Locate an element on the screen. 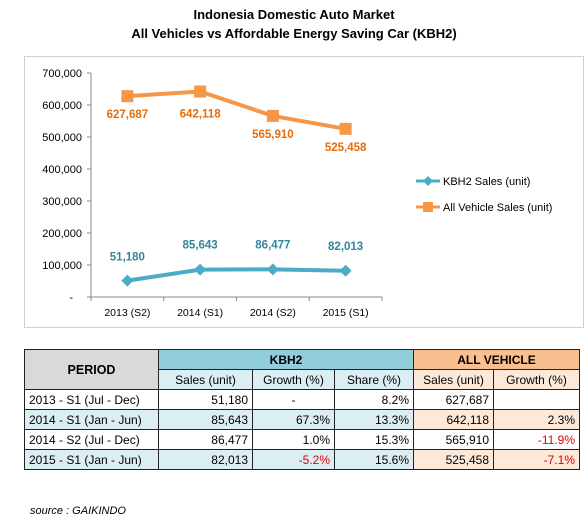  legend-label: KBH2 Sales (unit) is located at coordinates (486, 182).